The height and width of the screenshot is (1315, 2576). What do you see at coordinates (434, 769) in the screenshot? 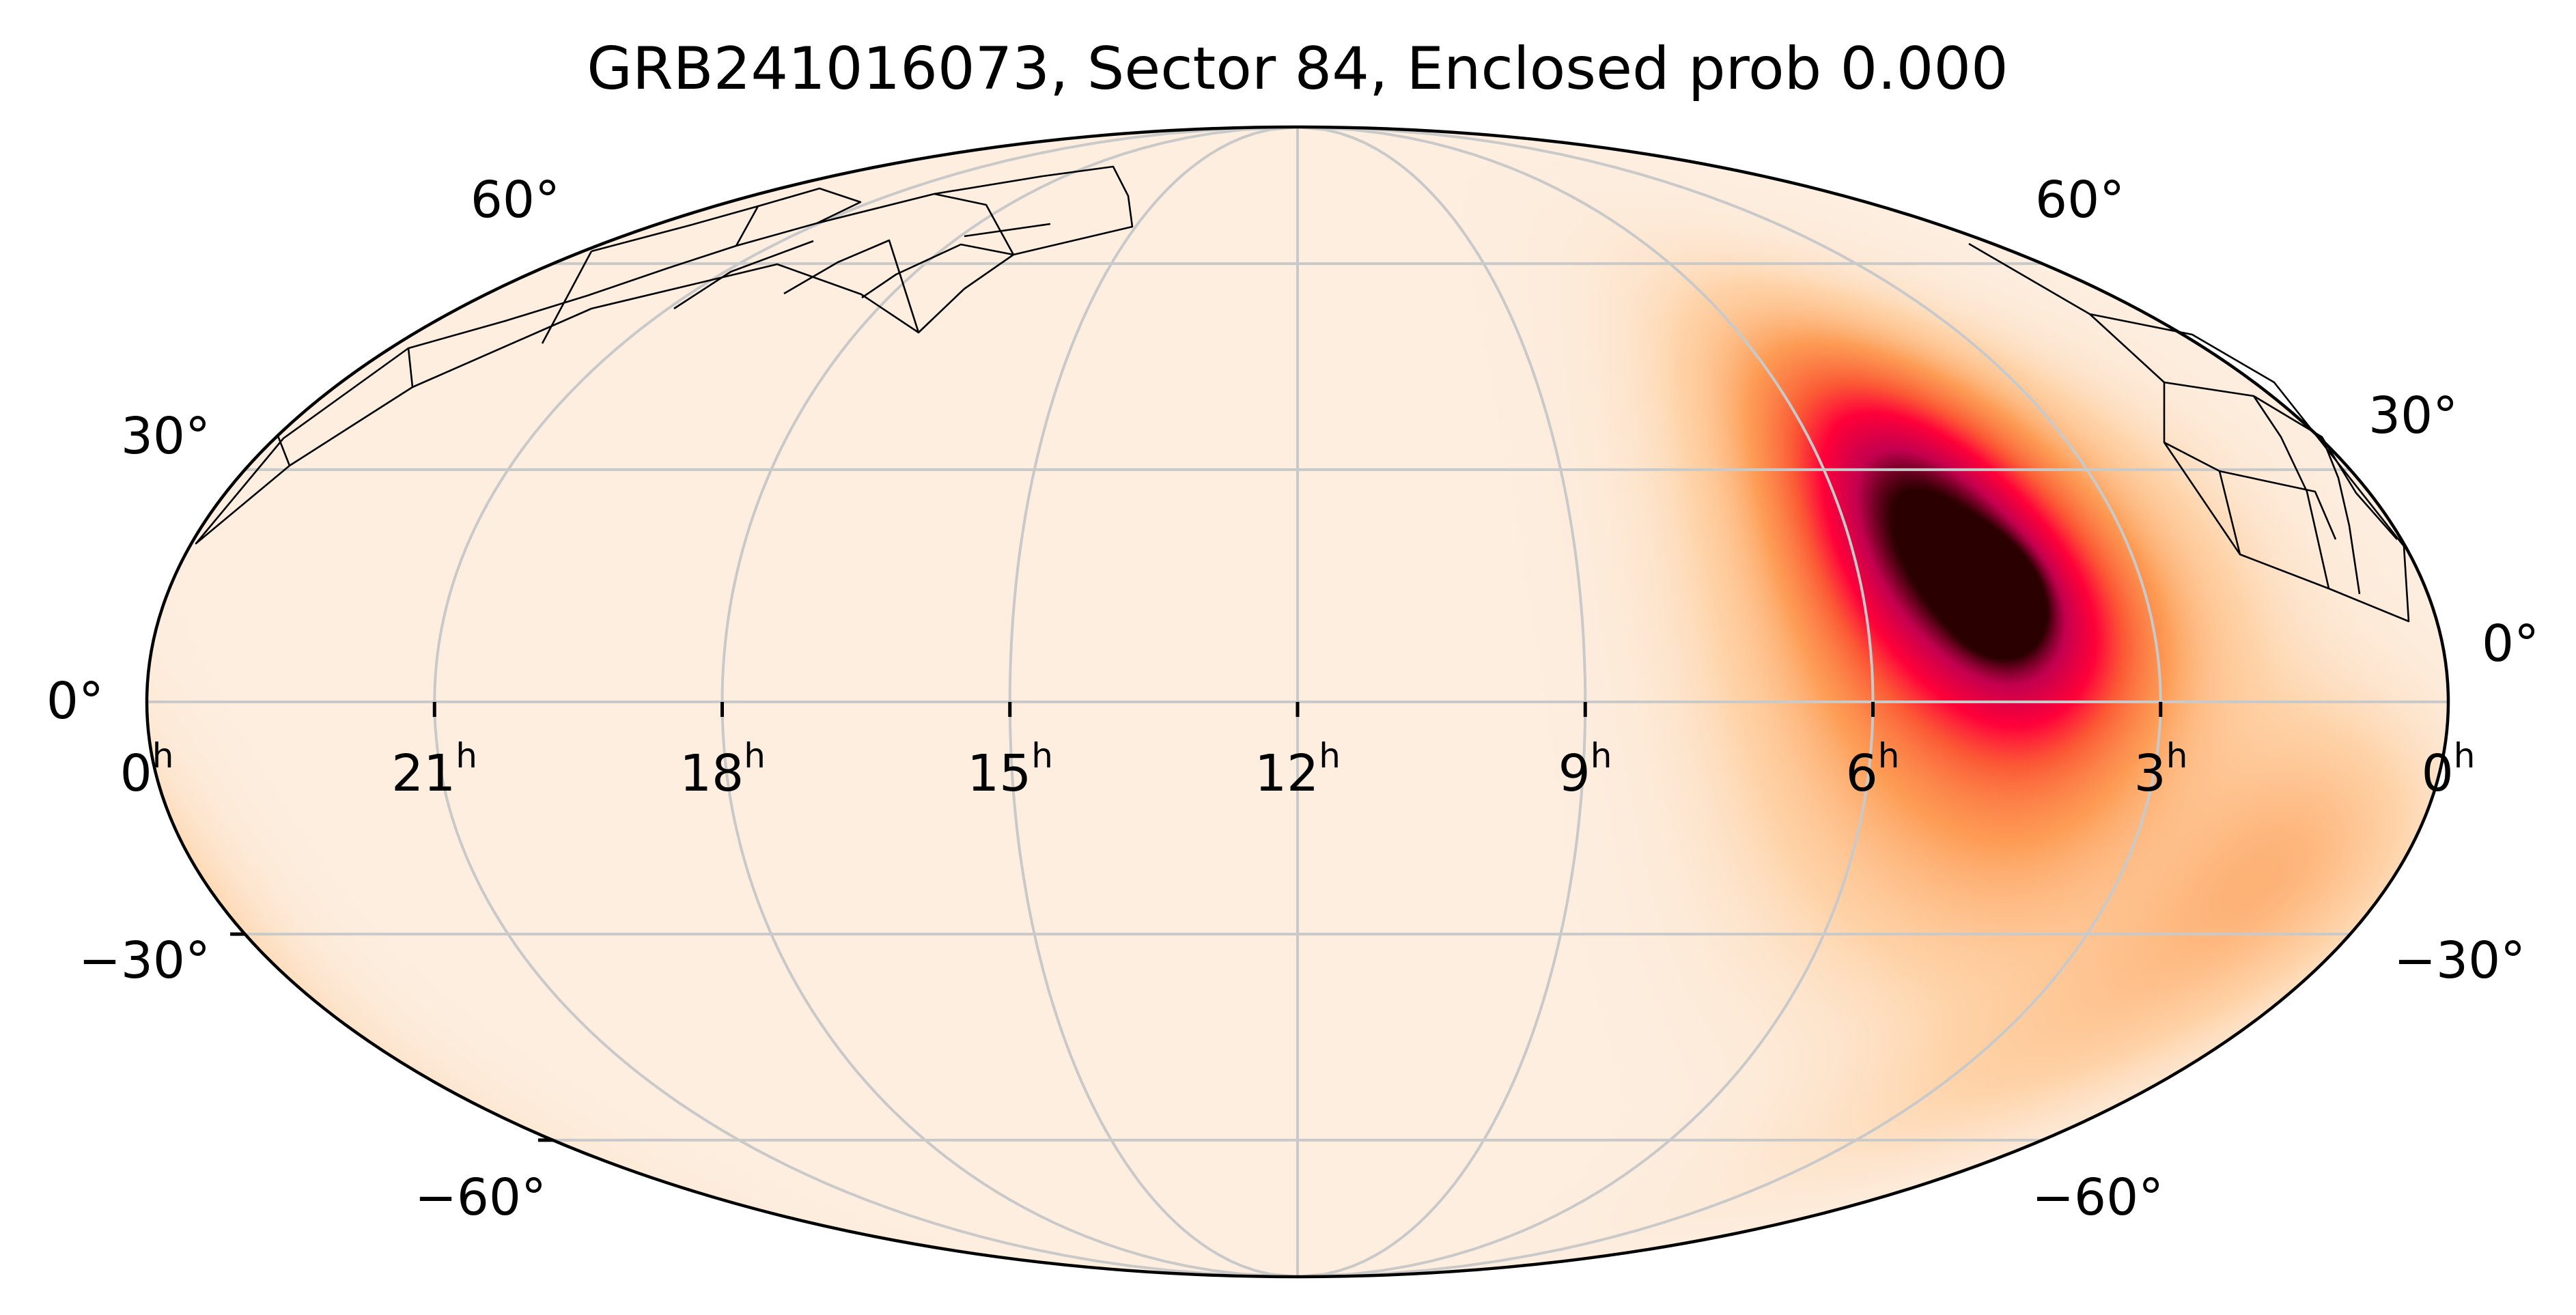
I see `ra-tick-label-21h: 21h` at bounding box center [434, 769].